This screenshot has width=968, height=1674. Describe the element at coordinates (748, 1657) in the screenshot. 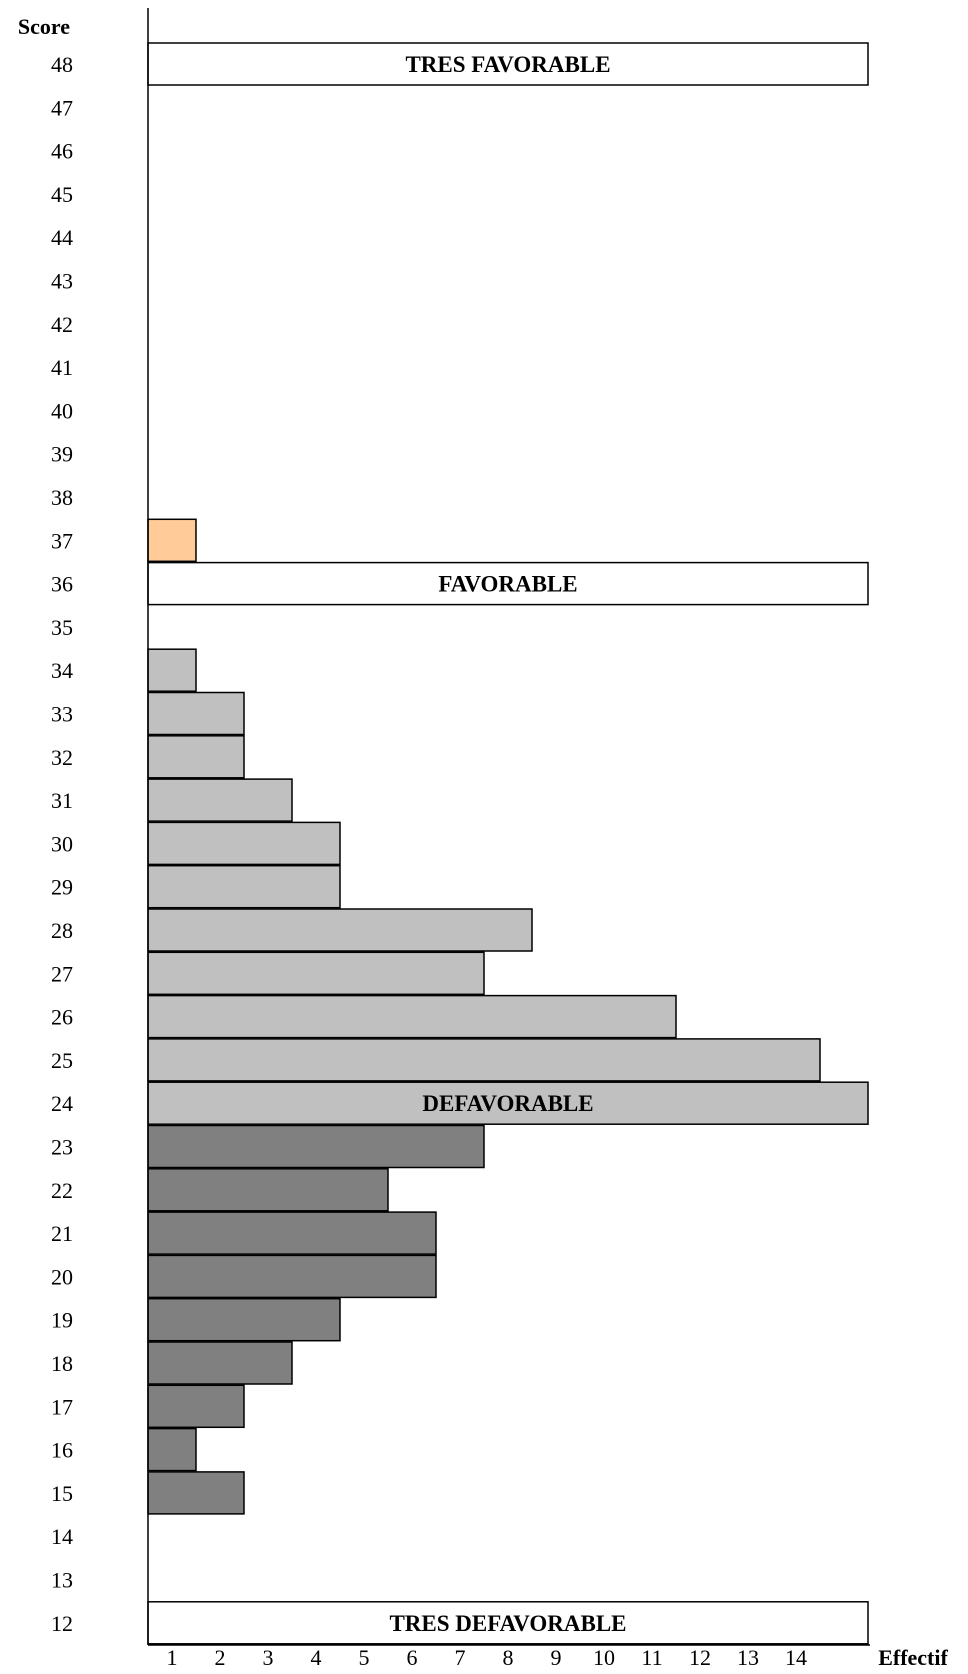

I see `x-tick-label-13: 13` at that location.